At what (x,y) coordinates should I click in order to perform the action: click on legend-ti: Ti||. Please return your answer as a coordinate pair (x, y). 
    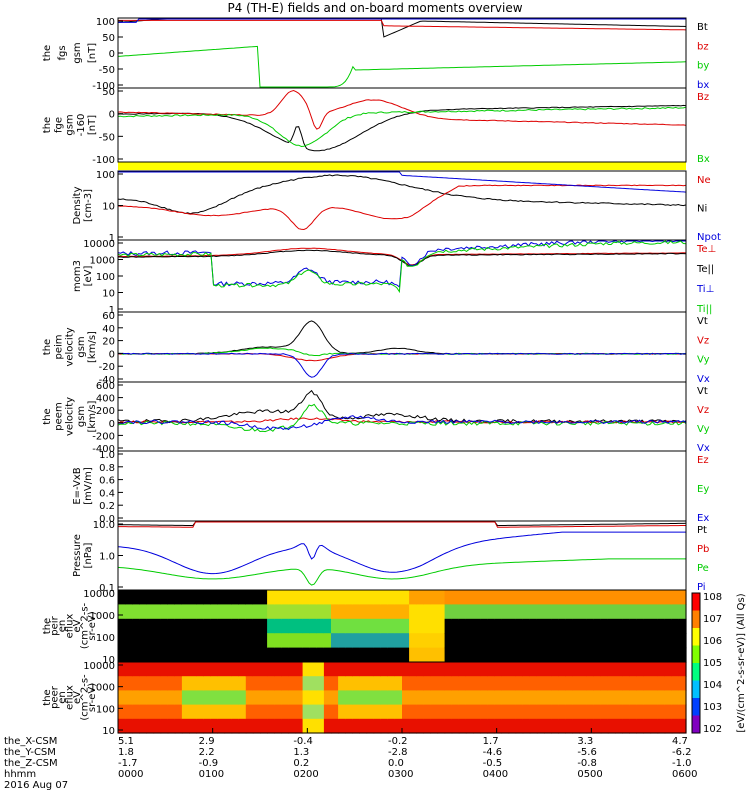
    Looking at the image, I should click on (704, 309).